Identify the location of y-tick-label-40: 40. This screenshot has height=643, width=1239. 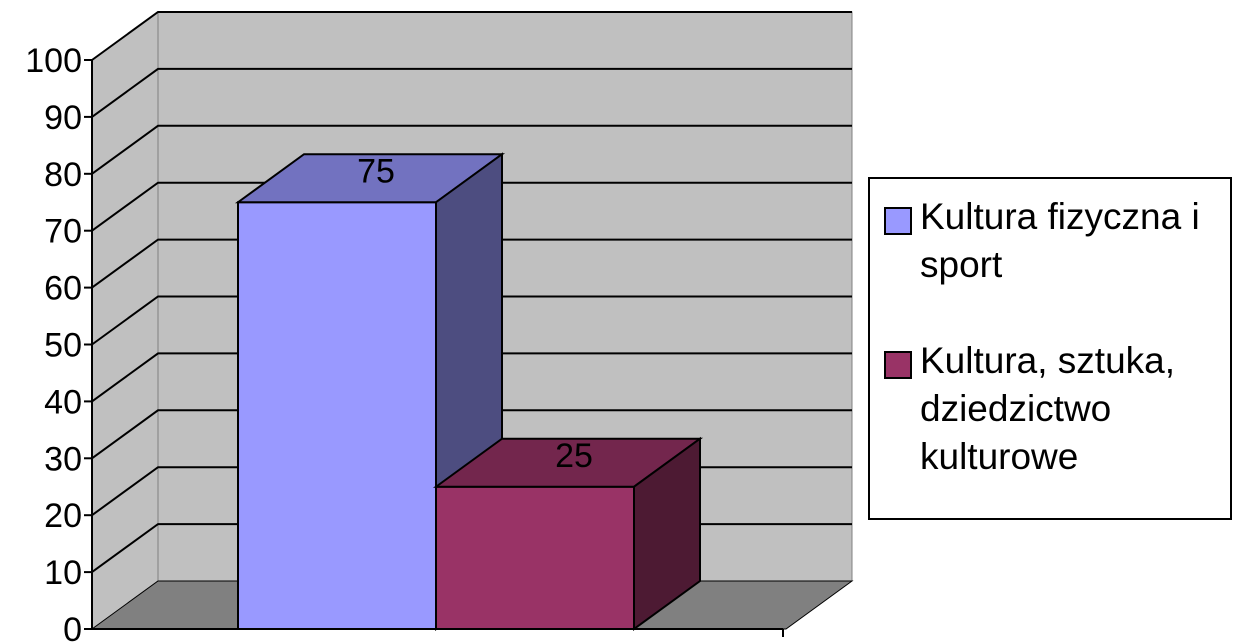
(63, 402).